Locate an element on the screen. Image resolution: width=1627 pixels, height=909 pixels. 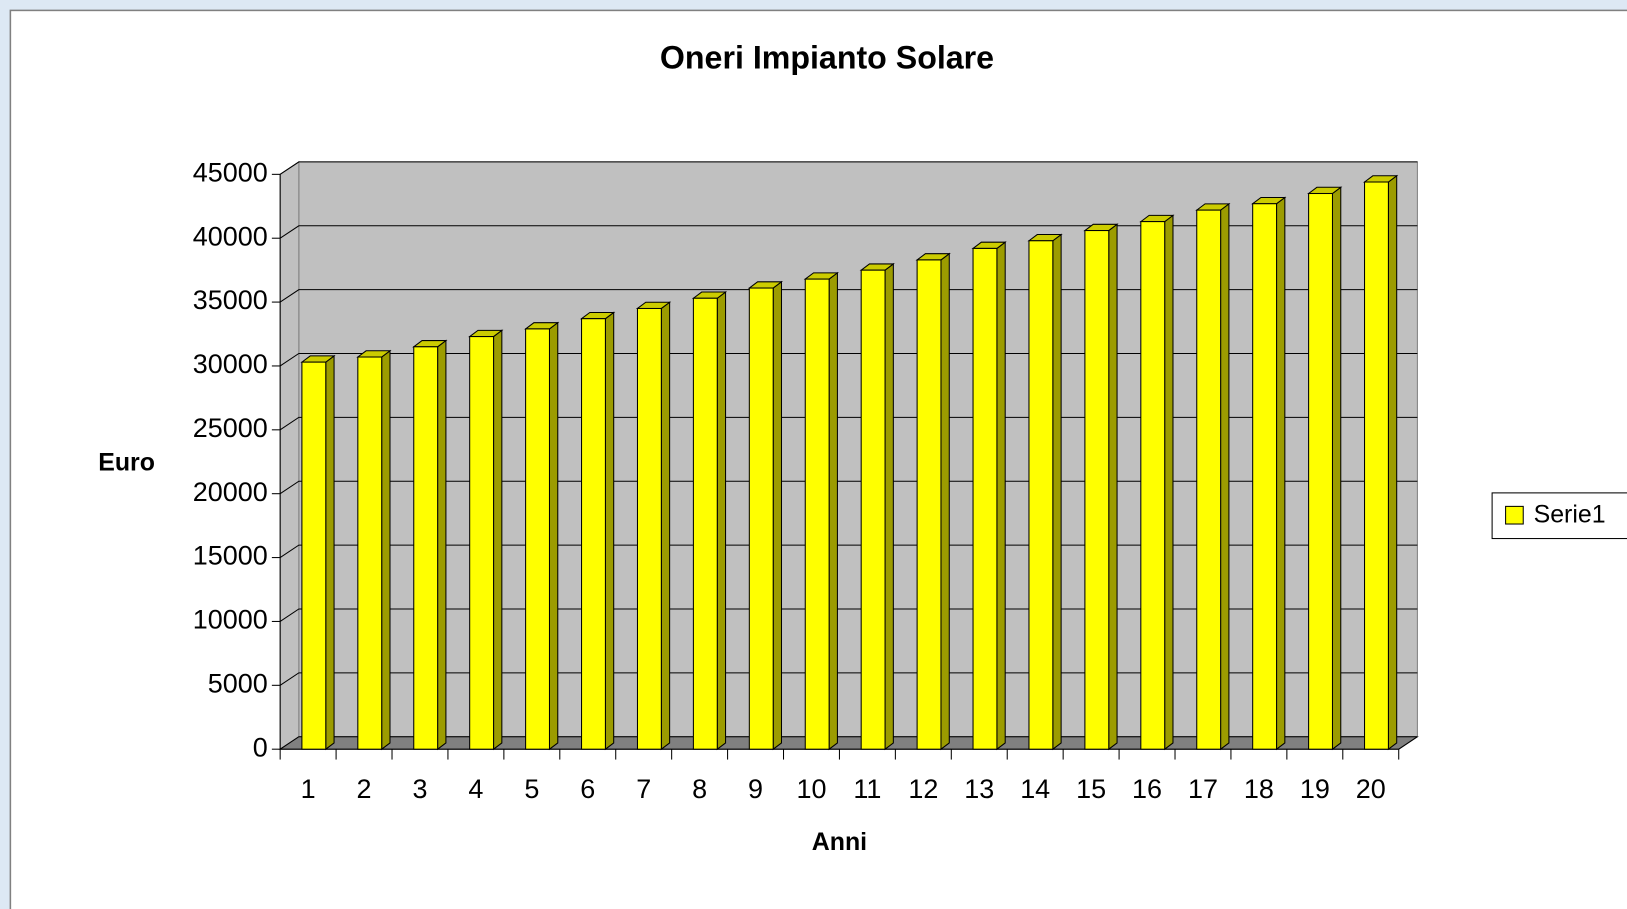
x-tick-label: 4 is located at coordinates (475, 789).